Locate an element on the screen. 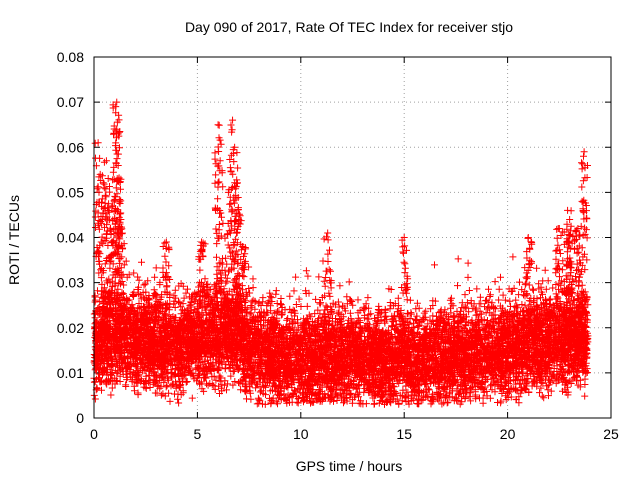 The width and height of the screenshot is (640, 480). x-tick-label: 20 is located at coordinates (508, 434).